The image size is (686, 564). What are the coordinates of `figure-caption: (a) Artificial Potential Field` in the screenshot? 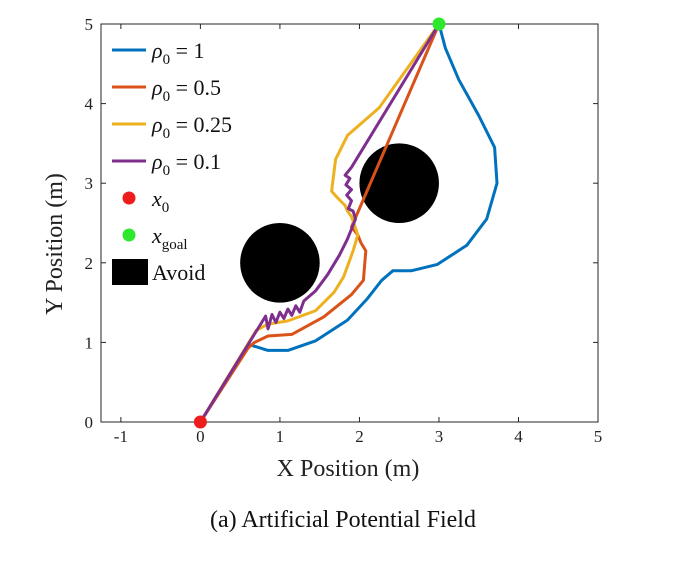 It's located at (343, 520).